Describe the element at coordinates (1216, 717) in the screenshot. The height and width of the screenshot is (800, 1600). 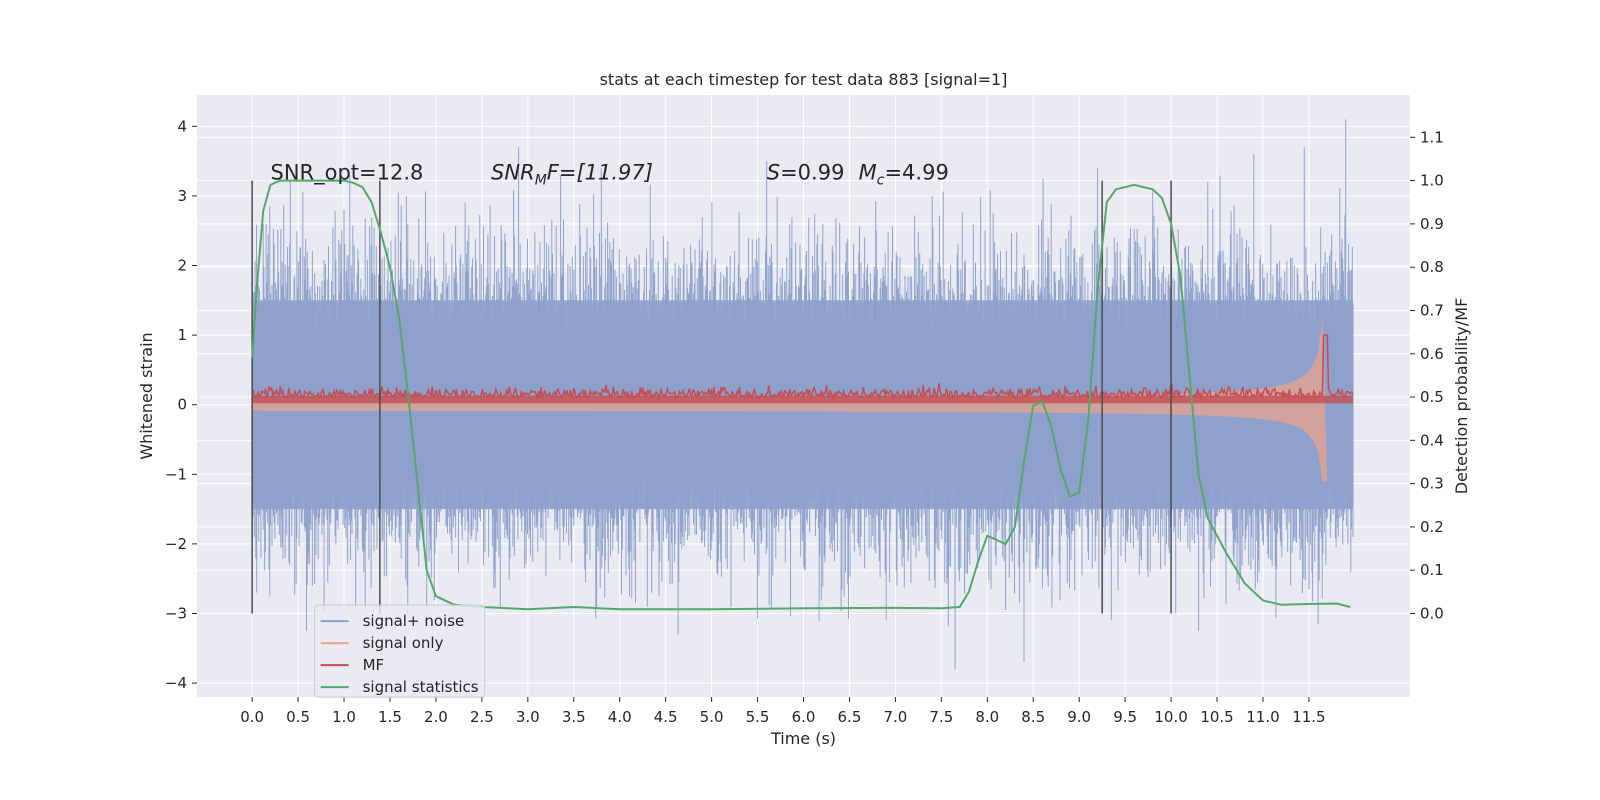
I see `x-tick-label: 10.5` at that location.